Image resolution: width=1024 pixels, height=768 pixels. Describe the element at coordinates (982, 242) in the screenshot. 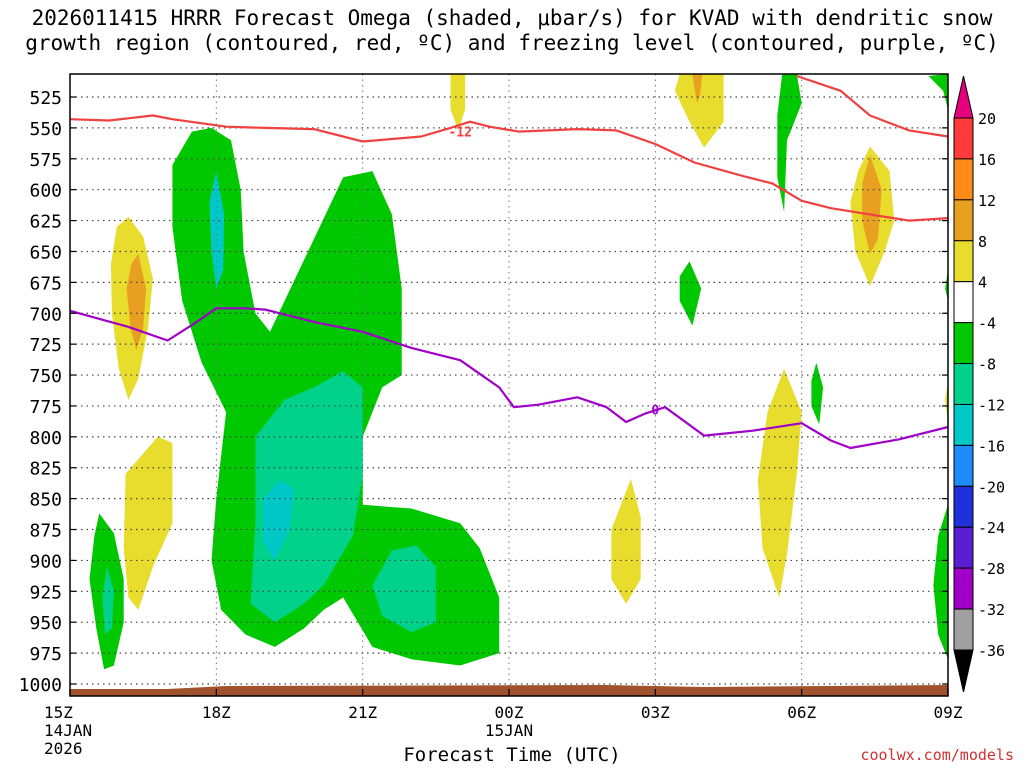

I see `colorbar-label-8: 8` at that location.